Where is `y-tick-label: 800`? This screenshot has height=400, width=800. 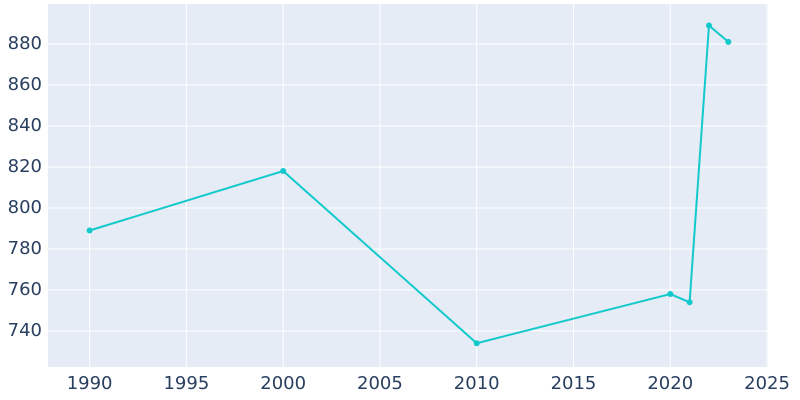
y-tick-label: 800 is located at coordinates (25, 207).